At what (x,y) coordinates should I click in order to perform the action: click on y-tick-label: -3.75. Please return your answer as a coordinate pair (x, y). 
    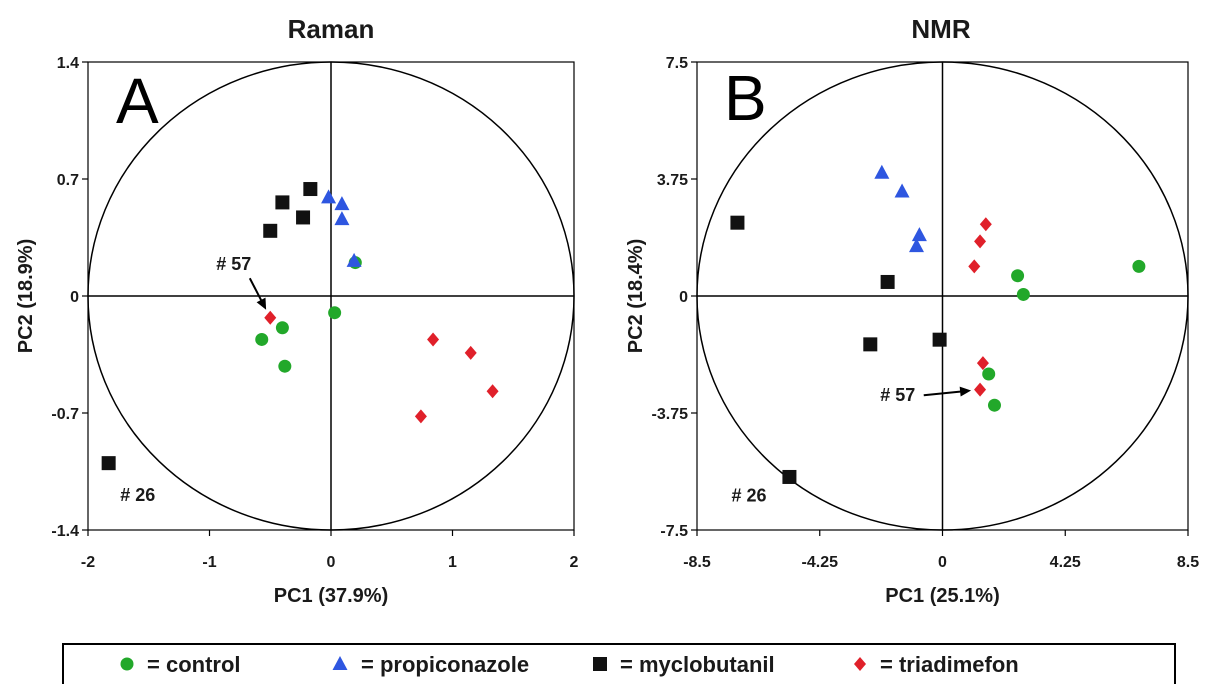
    Looking at the image, I should click on (670, 414).